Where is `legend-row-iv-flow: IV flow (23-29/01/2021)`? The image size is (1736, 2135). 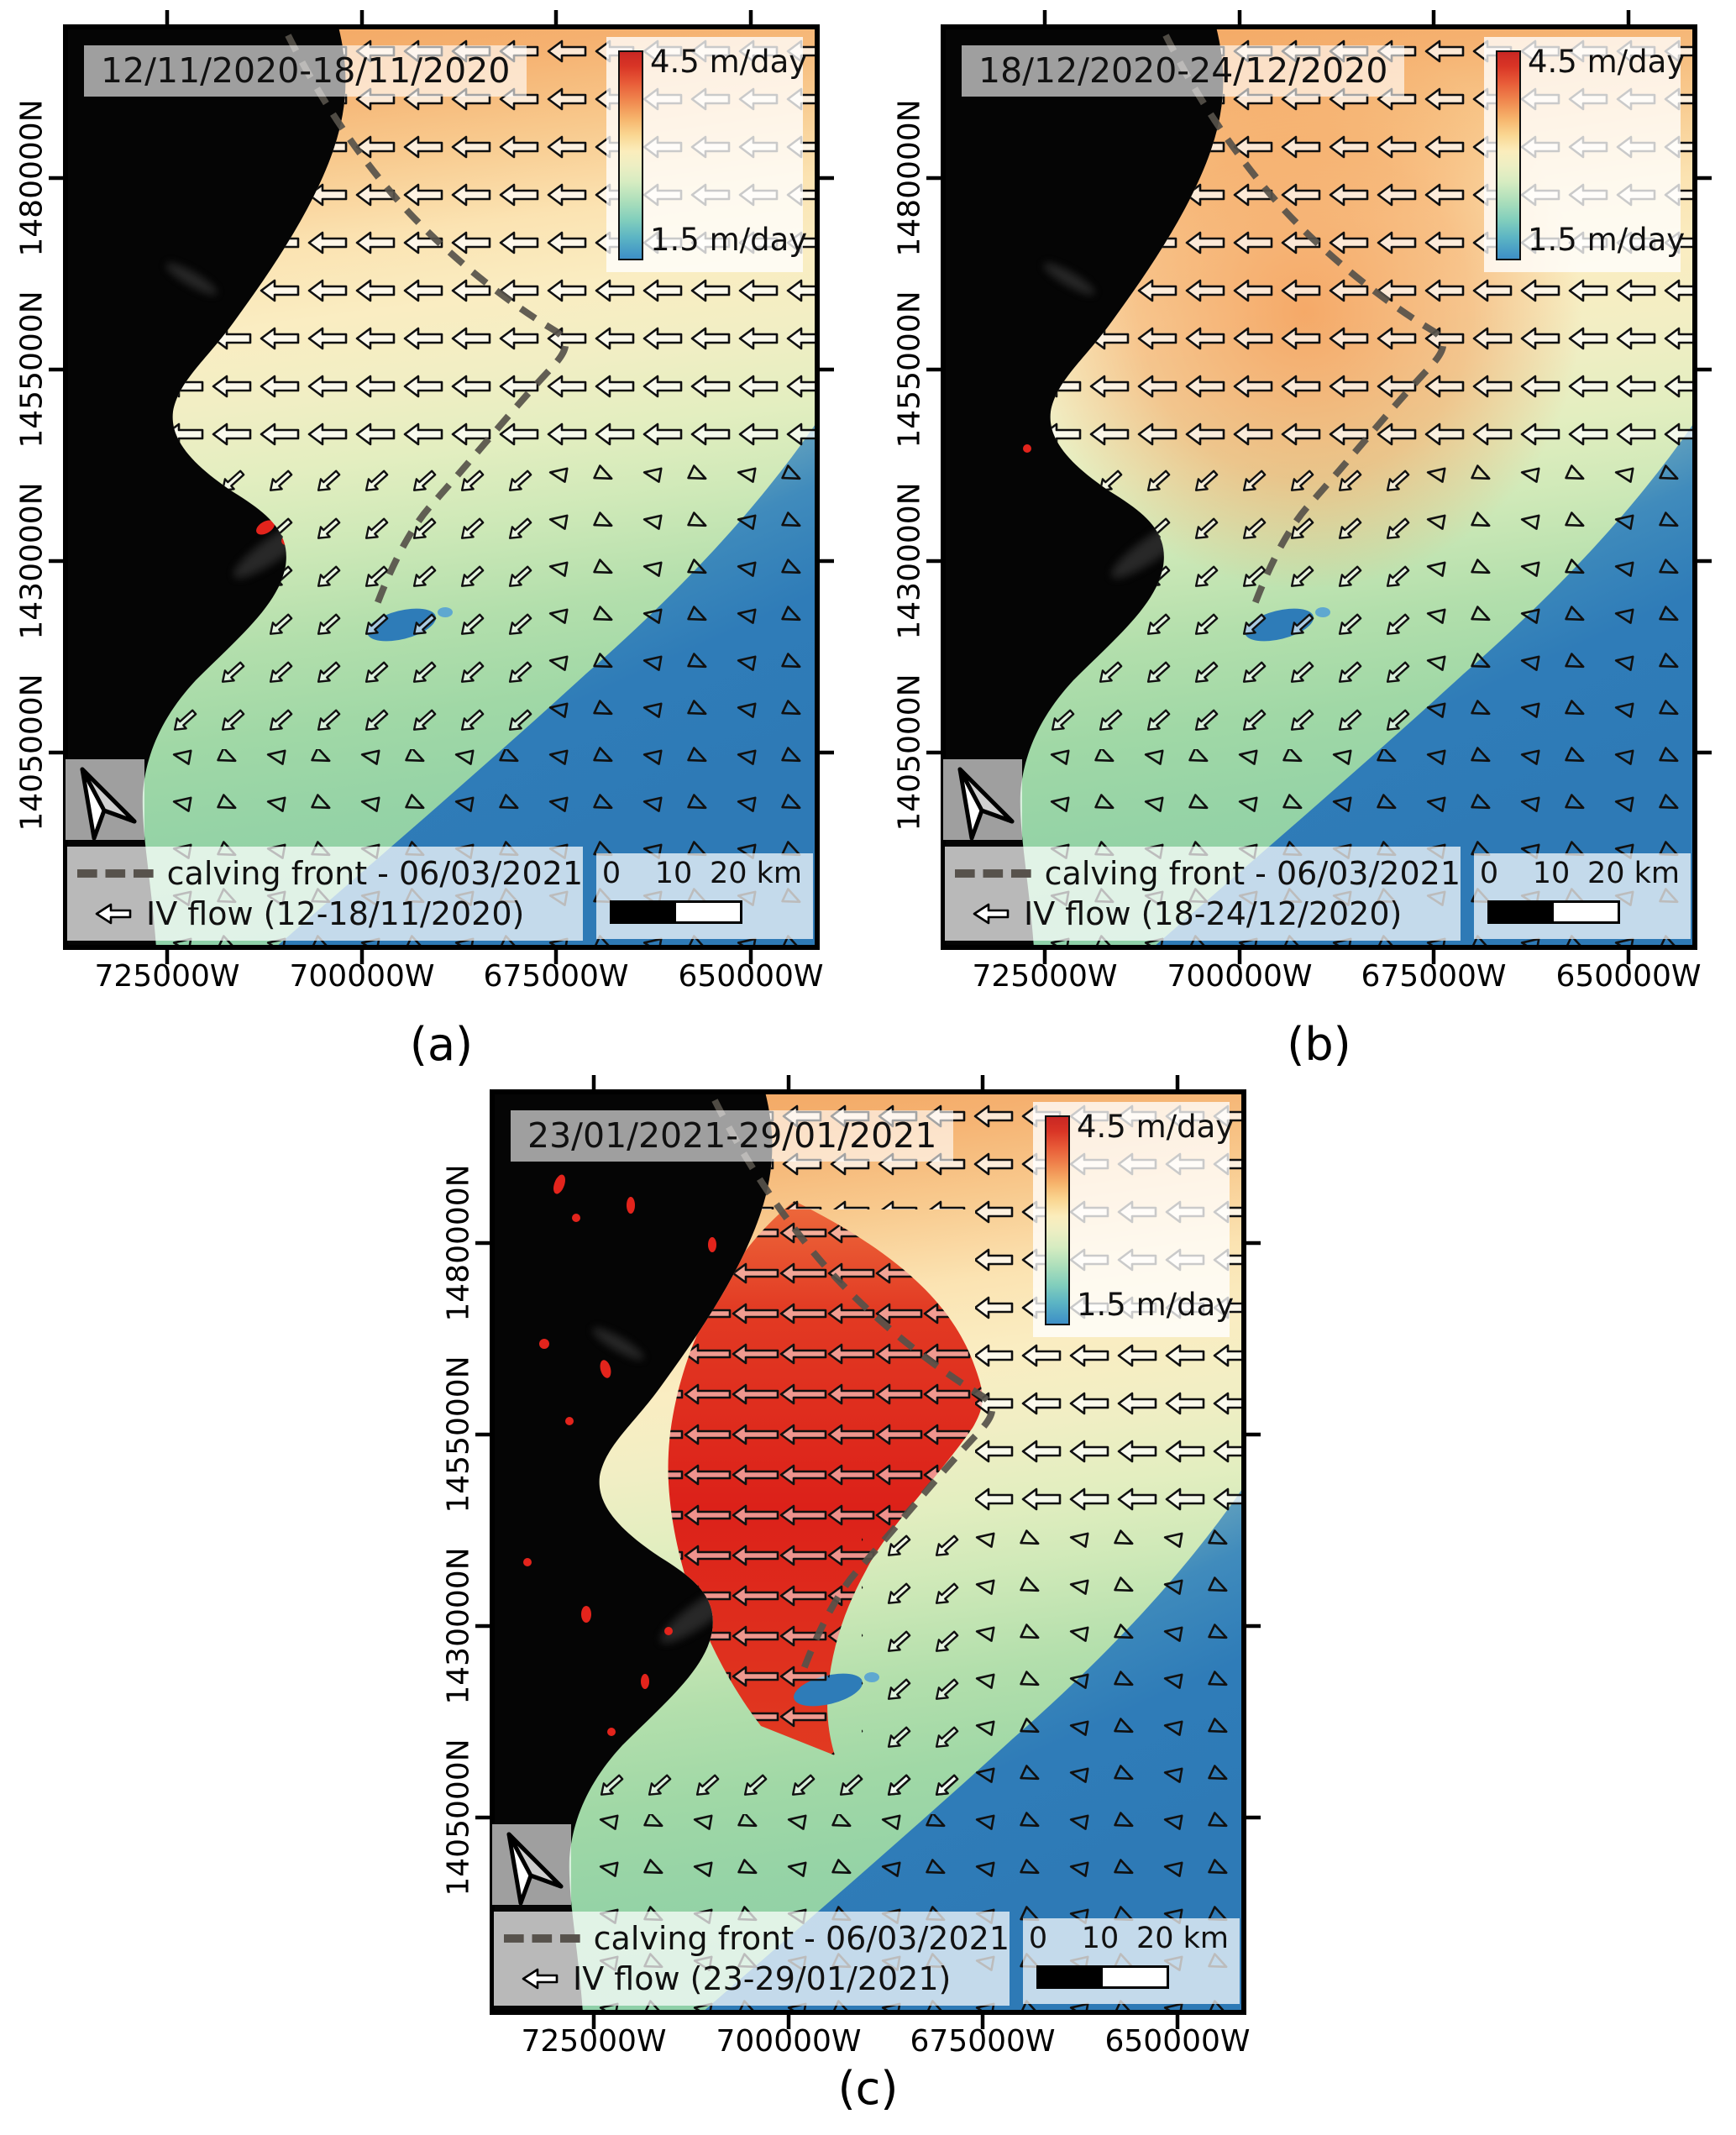
legend-row-iv-flow: IV flow (23-29/01/2021) is located at coordinates (757, 1978).